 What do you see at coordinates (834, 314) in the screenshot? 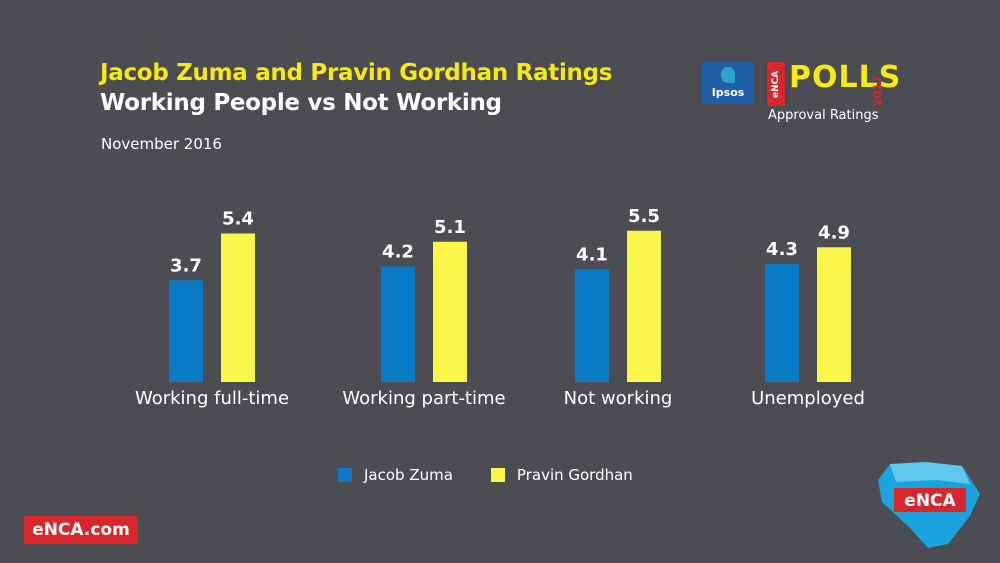
I see `bar-pravin-gordhan-unemployed` at bounding box center [834, 314].